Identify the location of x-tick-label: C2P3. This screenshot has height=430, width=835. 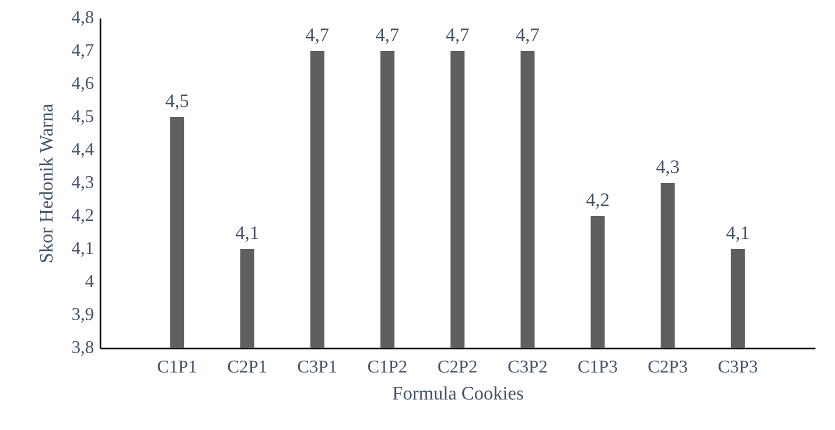
(668, 366).